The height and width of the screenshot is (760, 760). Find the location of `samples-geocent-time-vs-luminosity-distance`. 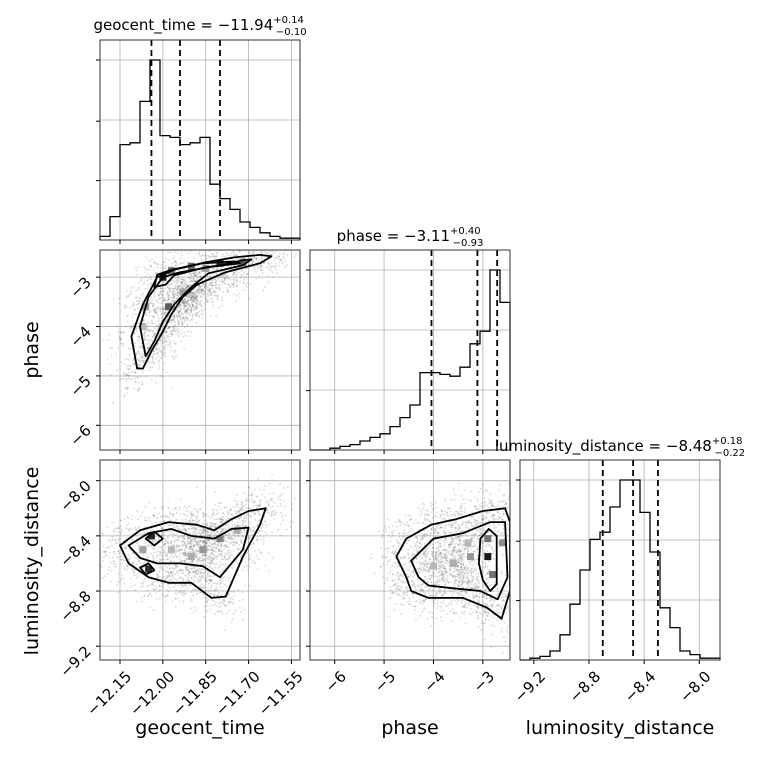

samples-geocent-time-vs-luminosity-distance is located at coordinates (198, 552).